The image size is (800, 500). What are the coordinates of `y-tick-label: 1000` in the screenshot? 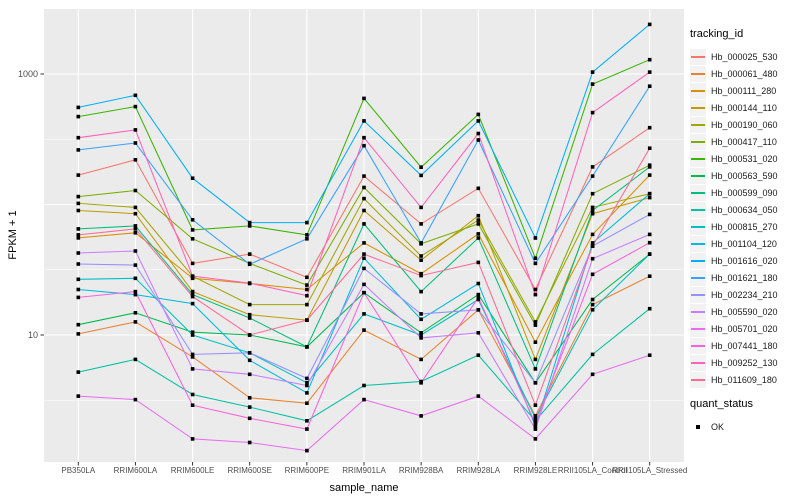 It's located at (27, 74).